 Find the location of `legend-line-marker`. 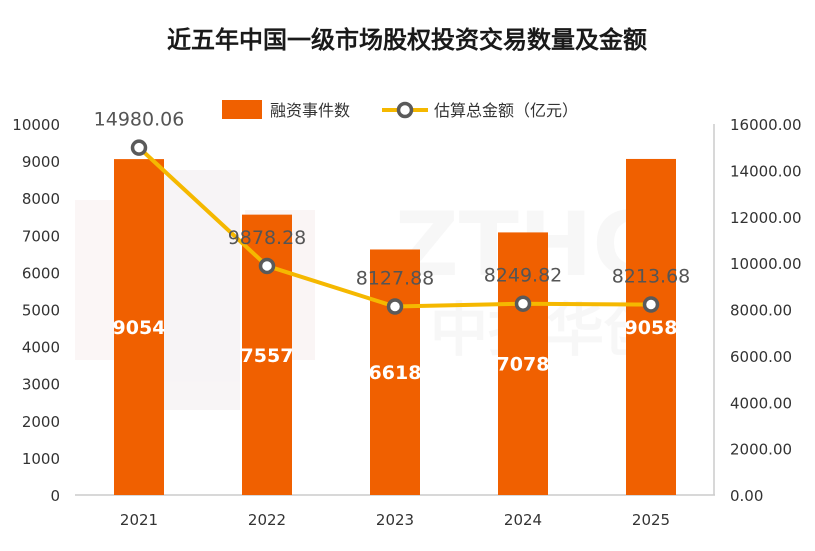

legend-line-marker is located at coordinates (405, 110).